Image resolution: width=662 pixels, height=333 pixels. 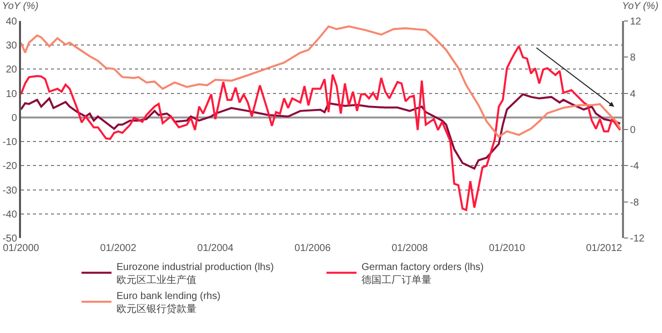 I want to click on legend-label: Euro bank lending (rhs) 欧元区银行贷款量, so click(x=168, y=303).